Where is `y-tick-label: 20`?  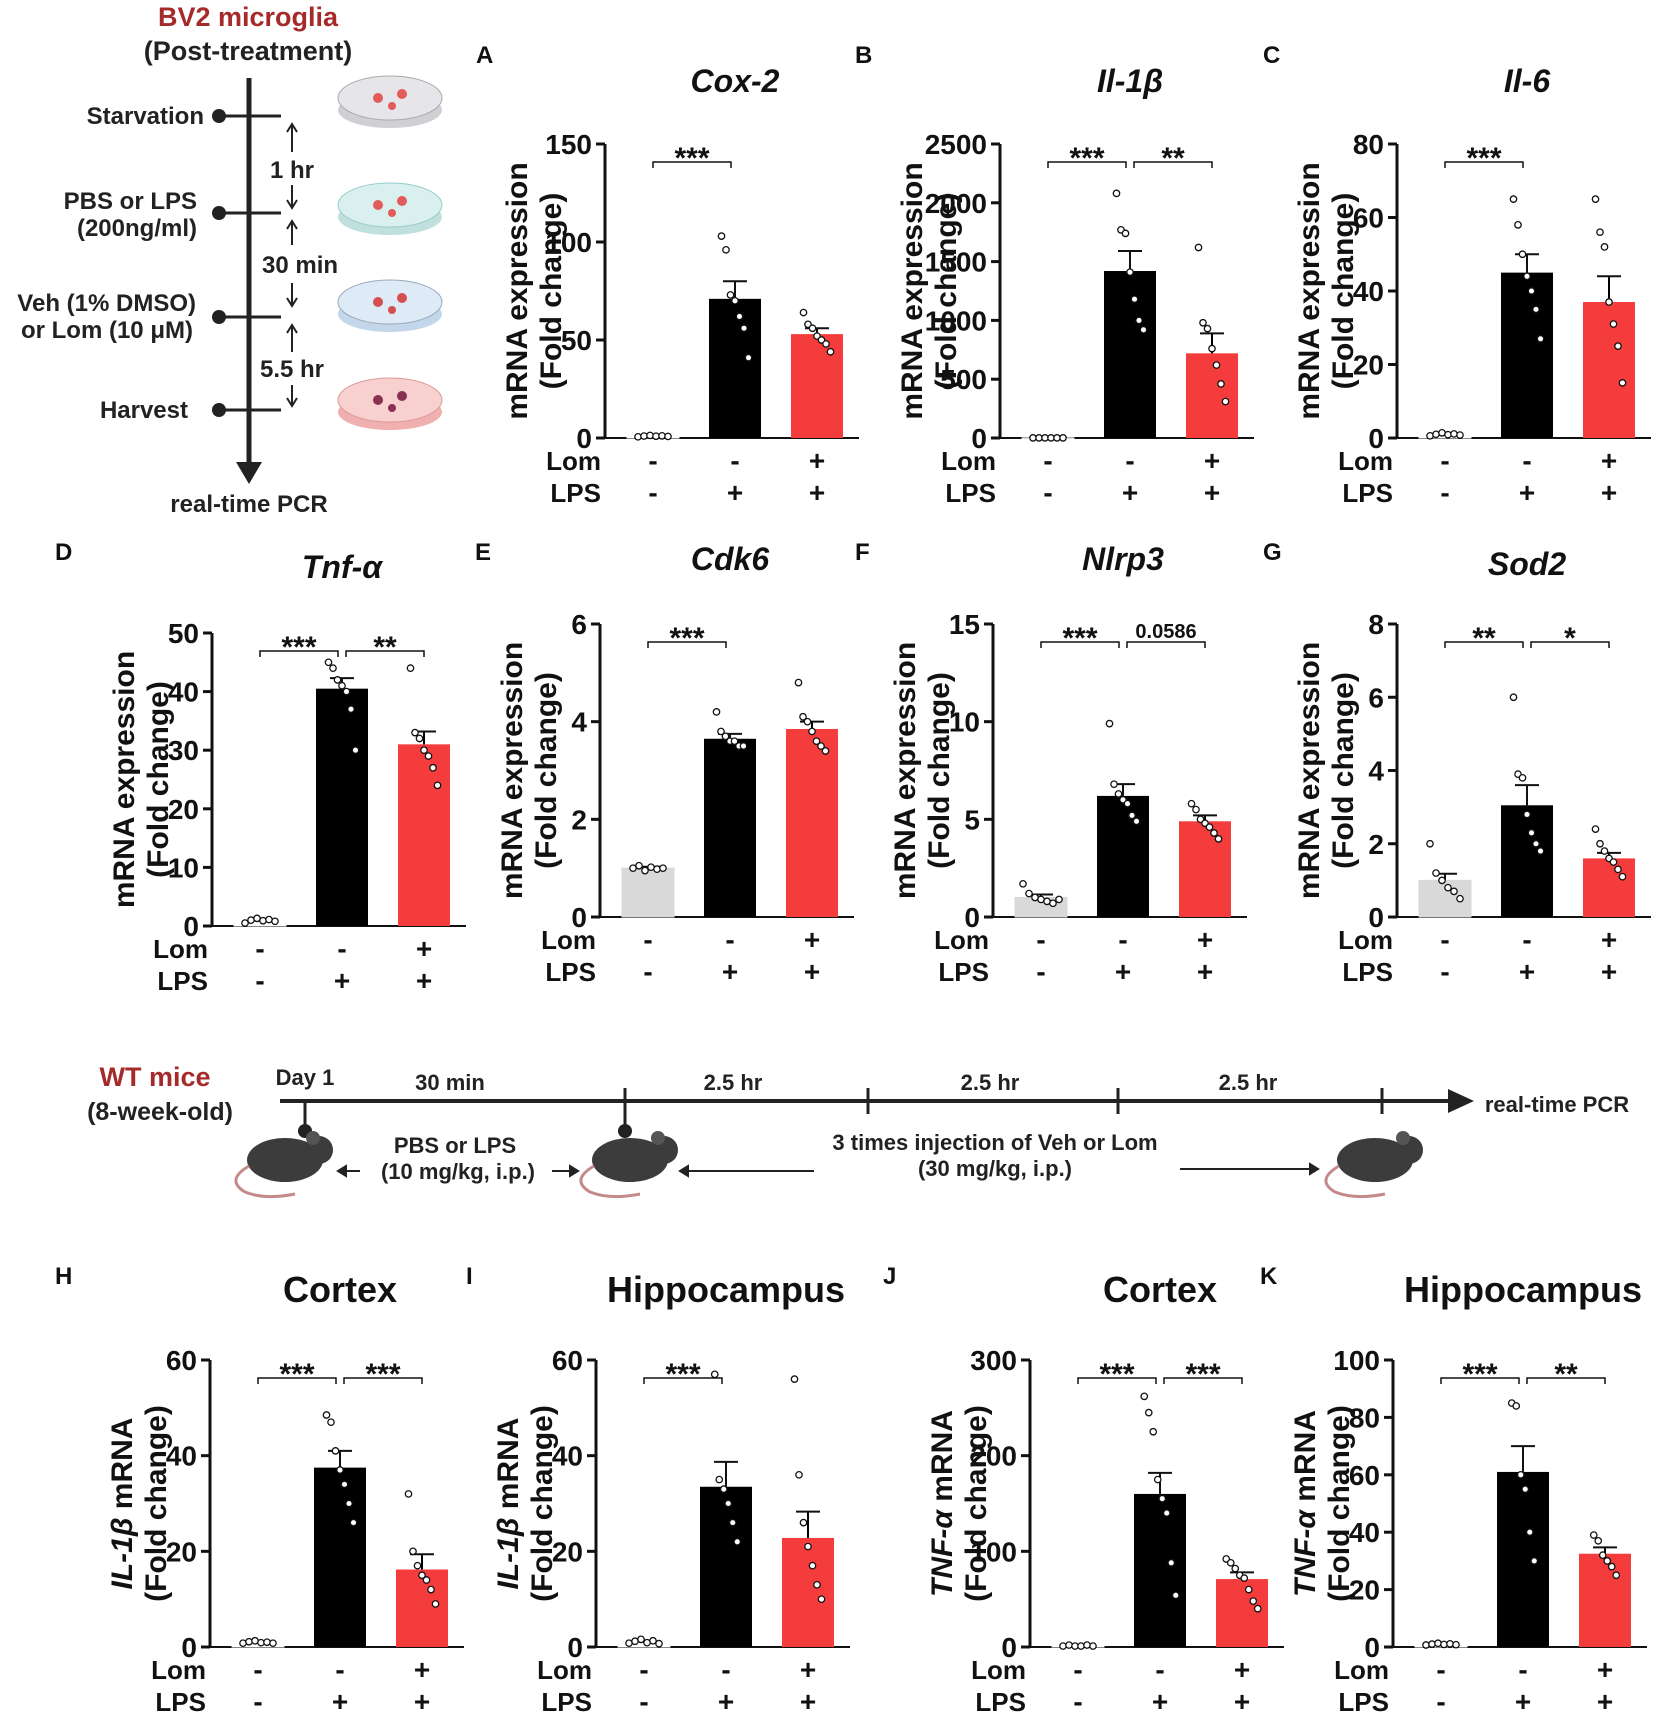 y-tick-label: 20 is located at coordinates (1368, 365).